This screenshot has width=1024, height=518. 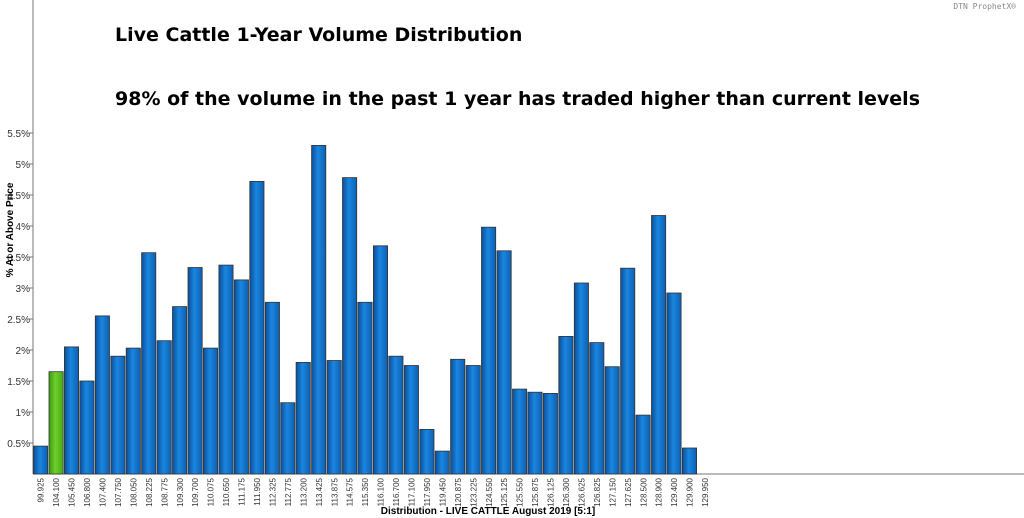 What do you see at coordinates (984, 6) in the screenshot?
I see `watermark-text: DTN ProphetX®` at bounding box center [984, 6].